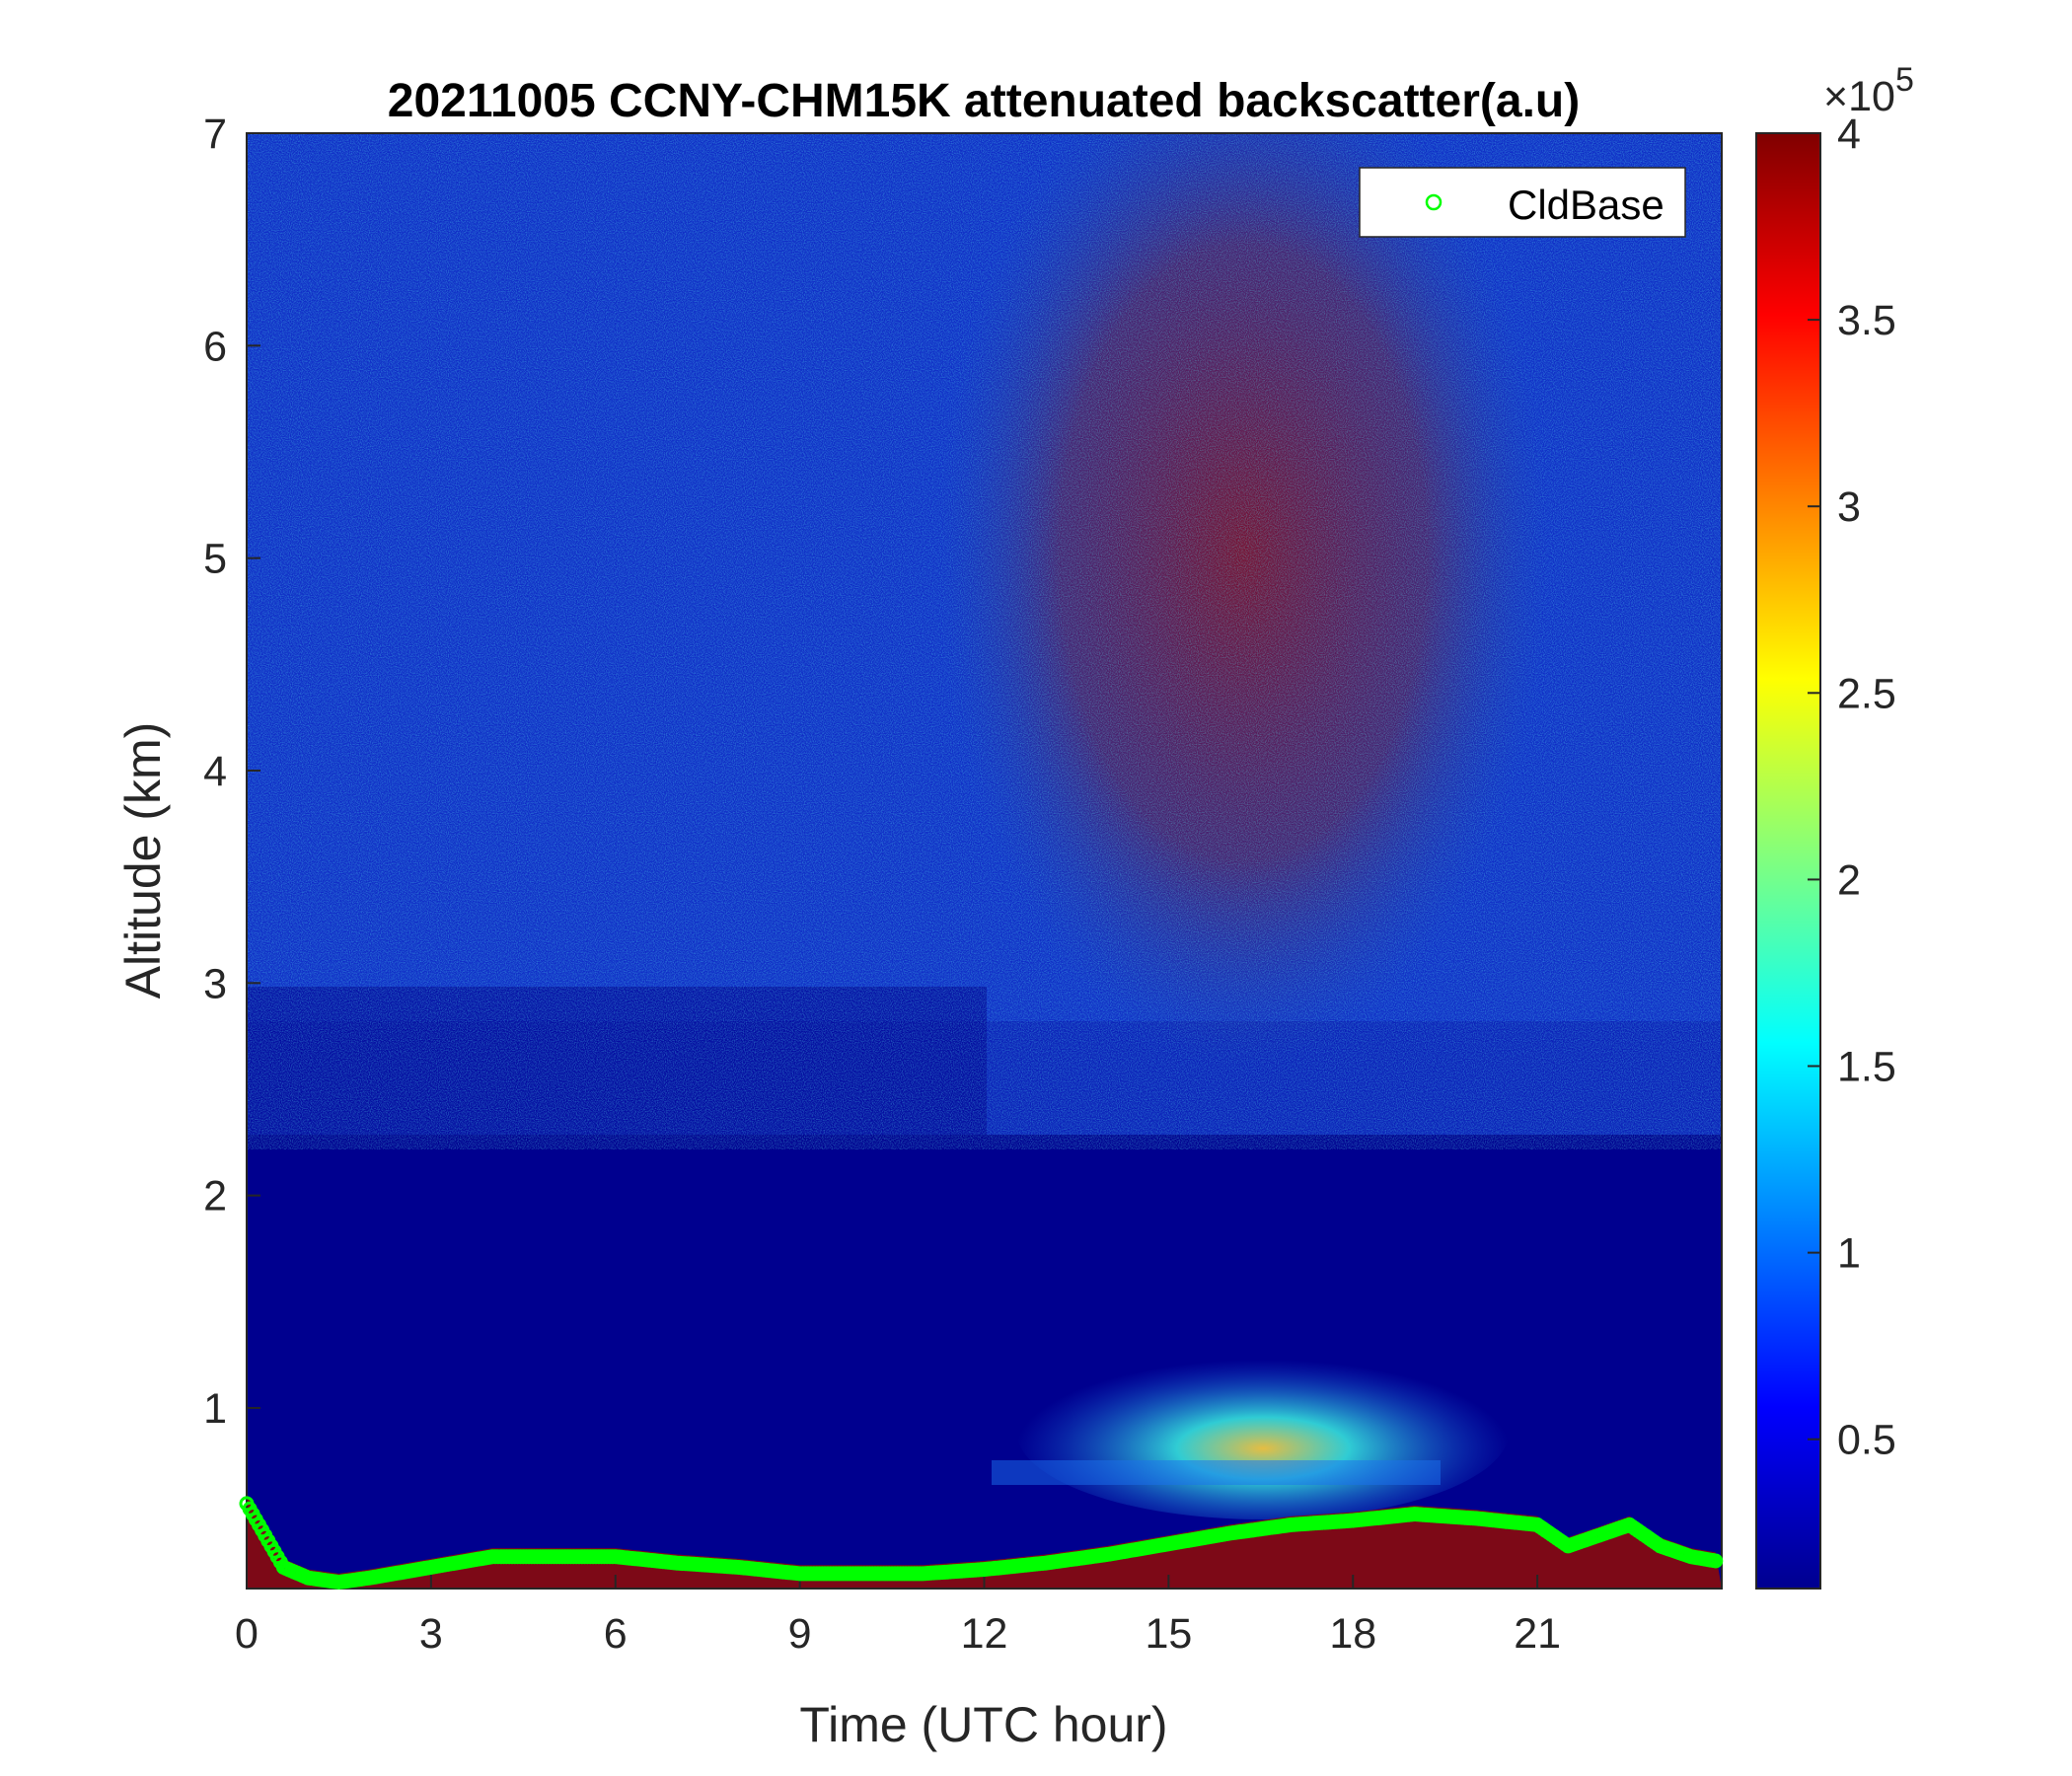  I want to click on y-tick-label: 3, so click(215, 984).